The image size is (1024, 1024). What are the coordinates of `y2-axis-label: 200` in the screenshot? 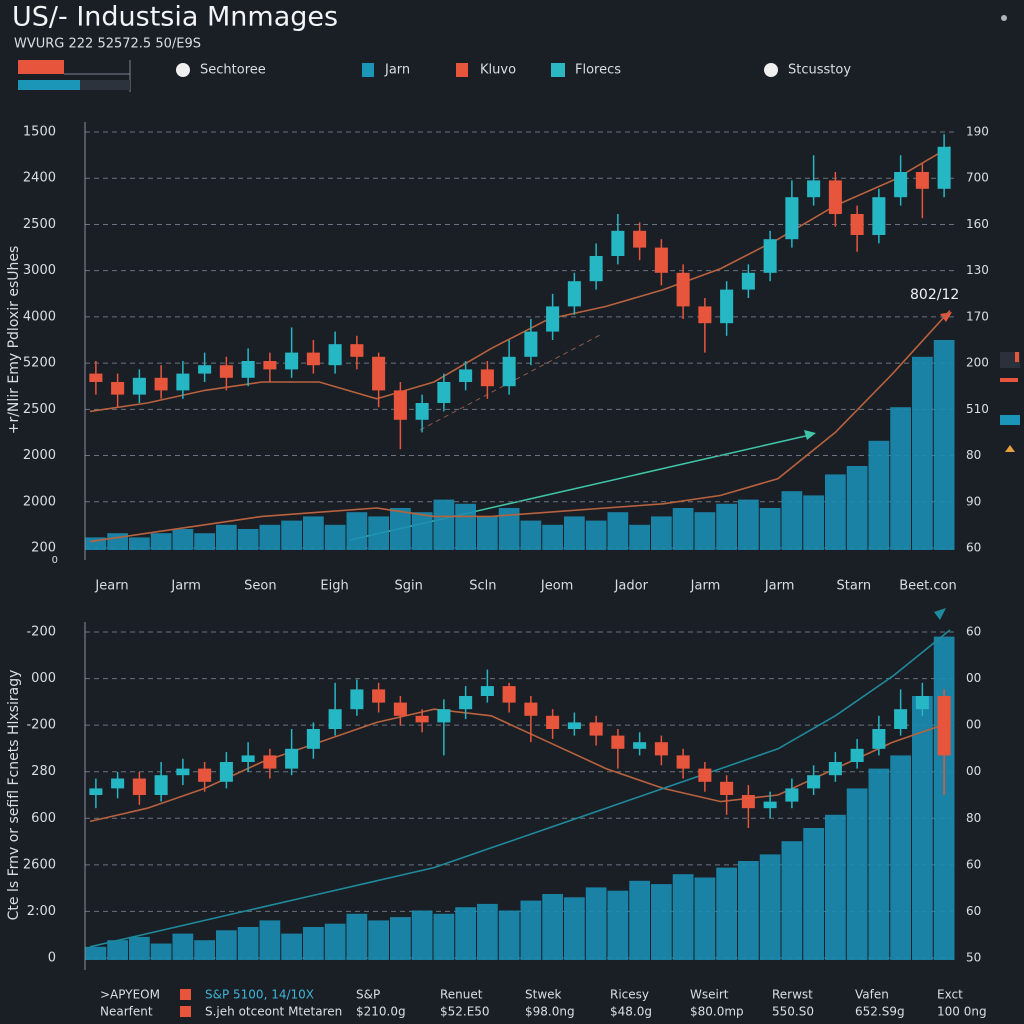 It's located at (977, 363).